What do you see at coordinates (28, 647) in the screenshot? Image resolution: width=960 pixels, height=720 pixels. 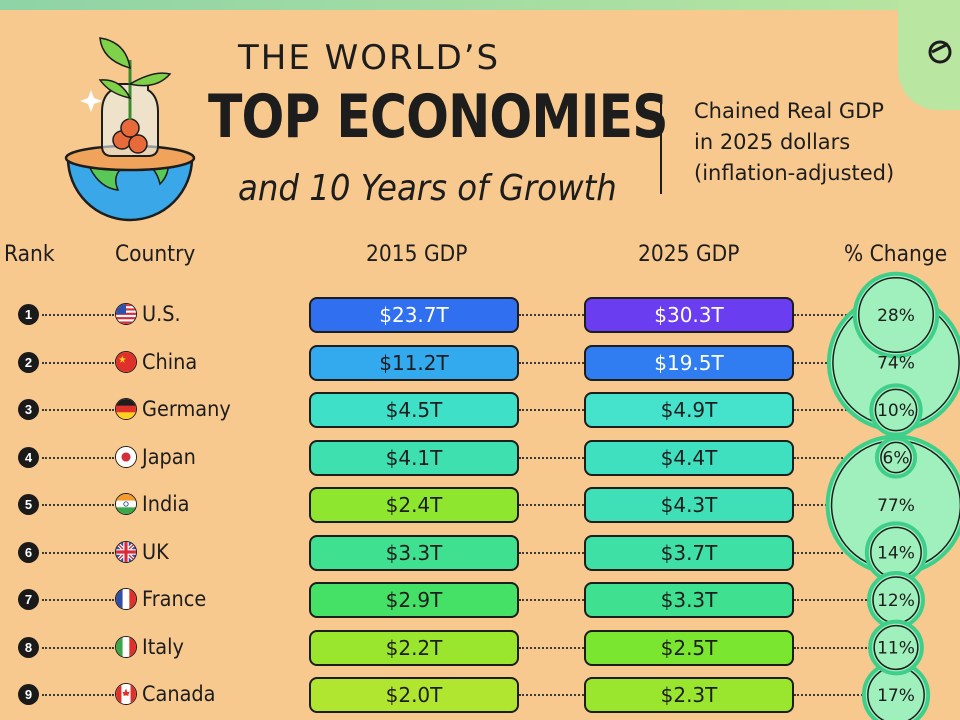 I see `rank-badge: 8` at bounding box center [28, 647].